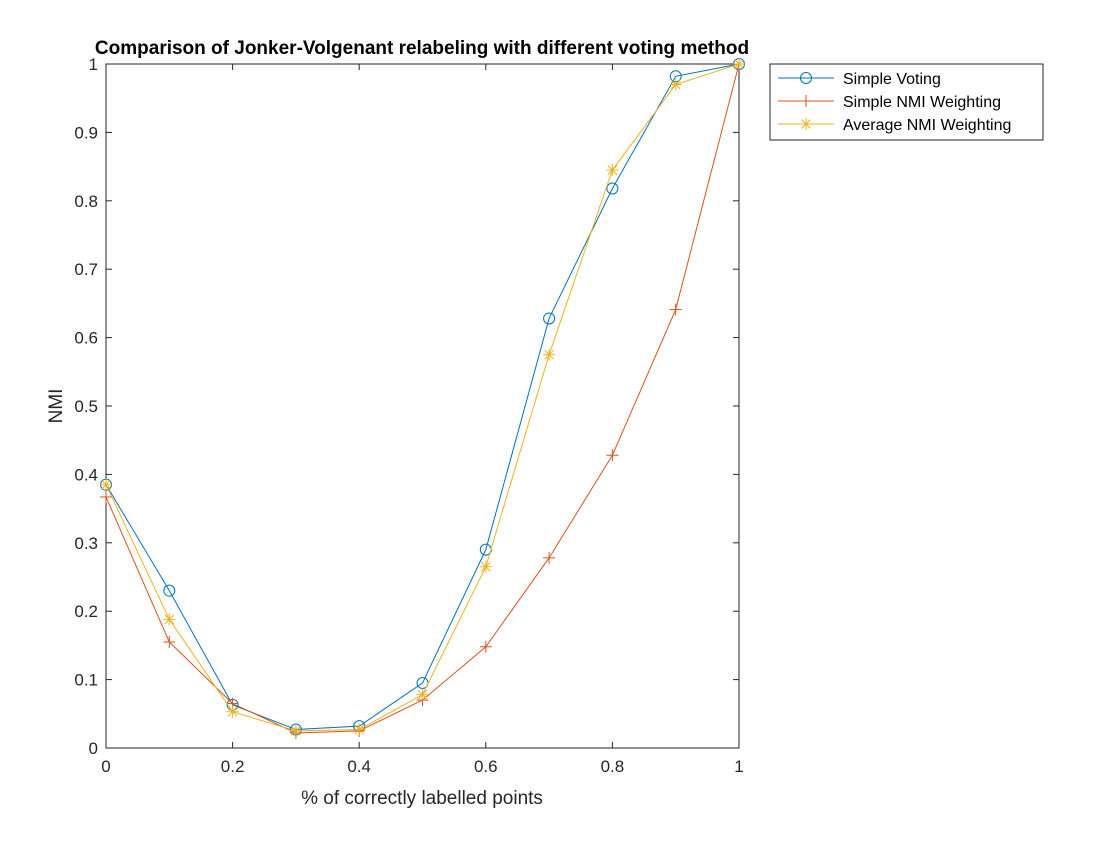 The image size is (1120, 845). I want to click on legend-label: Average NMI Weighting, so click(927, 125).